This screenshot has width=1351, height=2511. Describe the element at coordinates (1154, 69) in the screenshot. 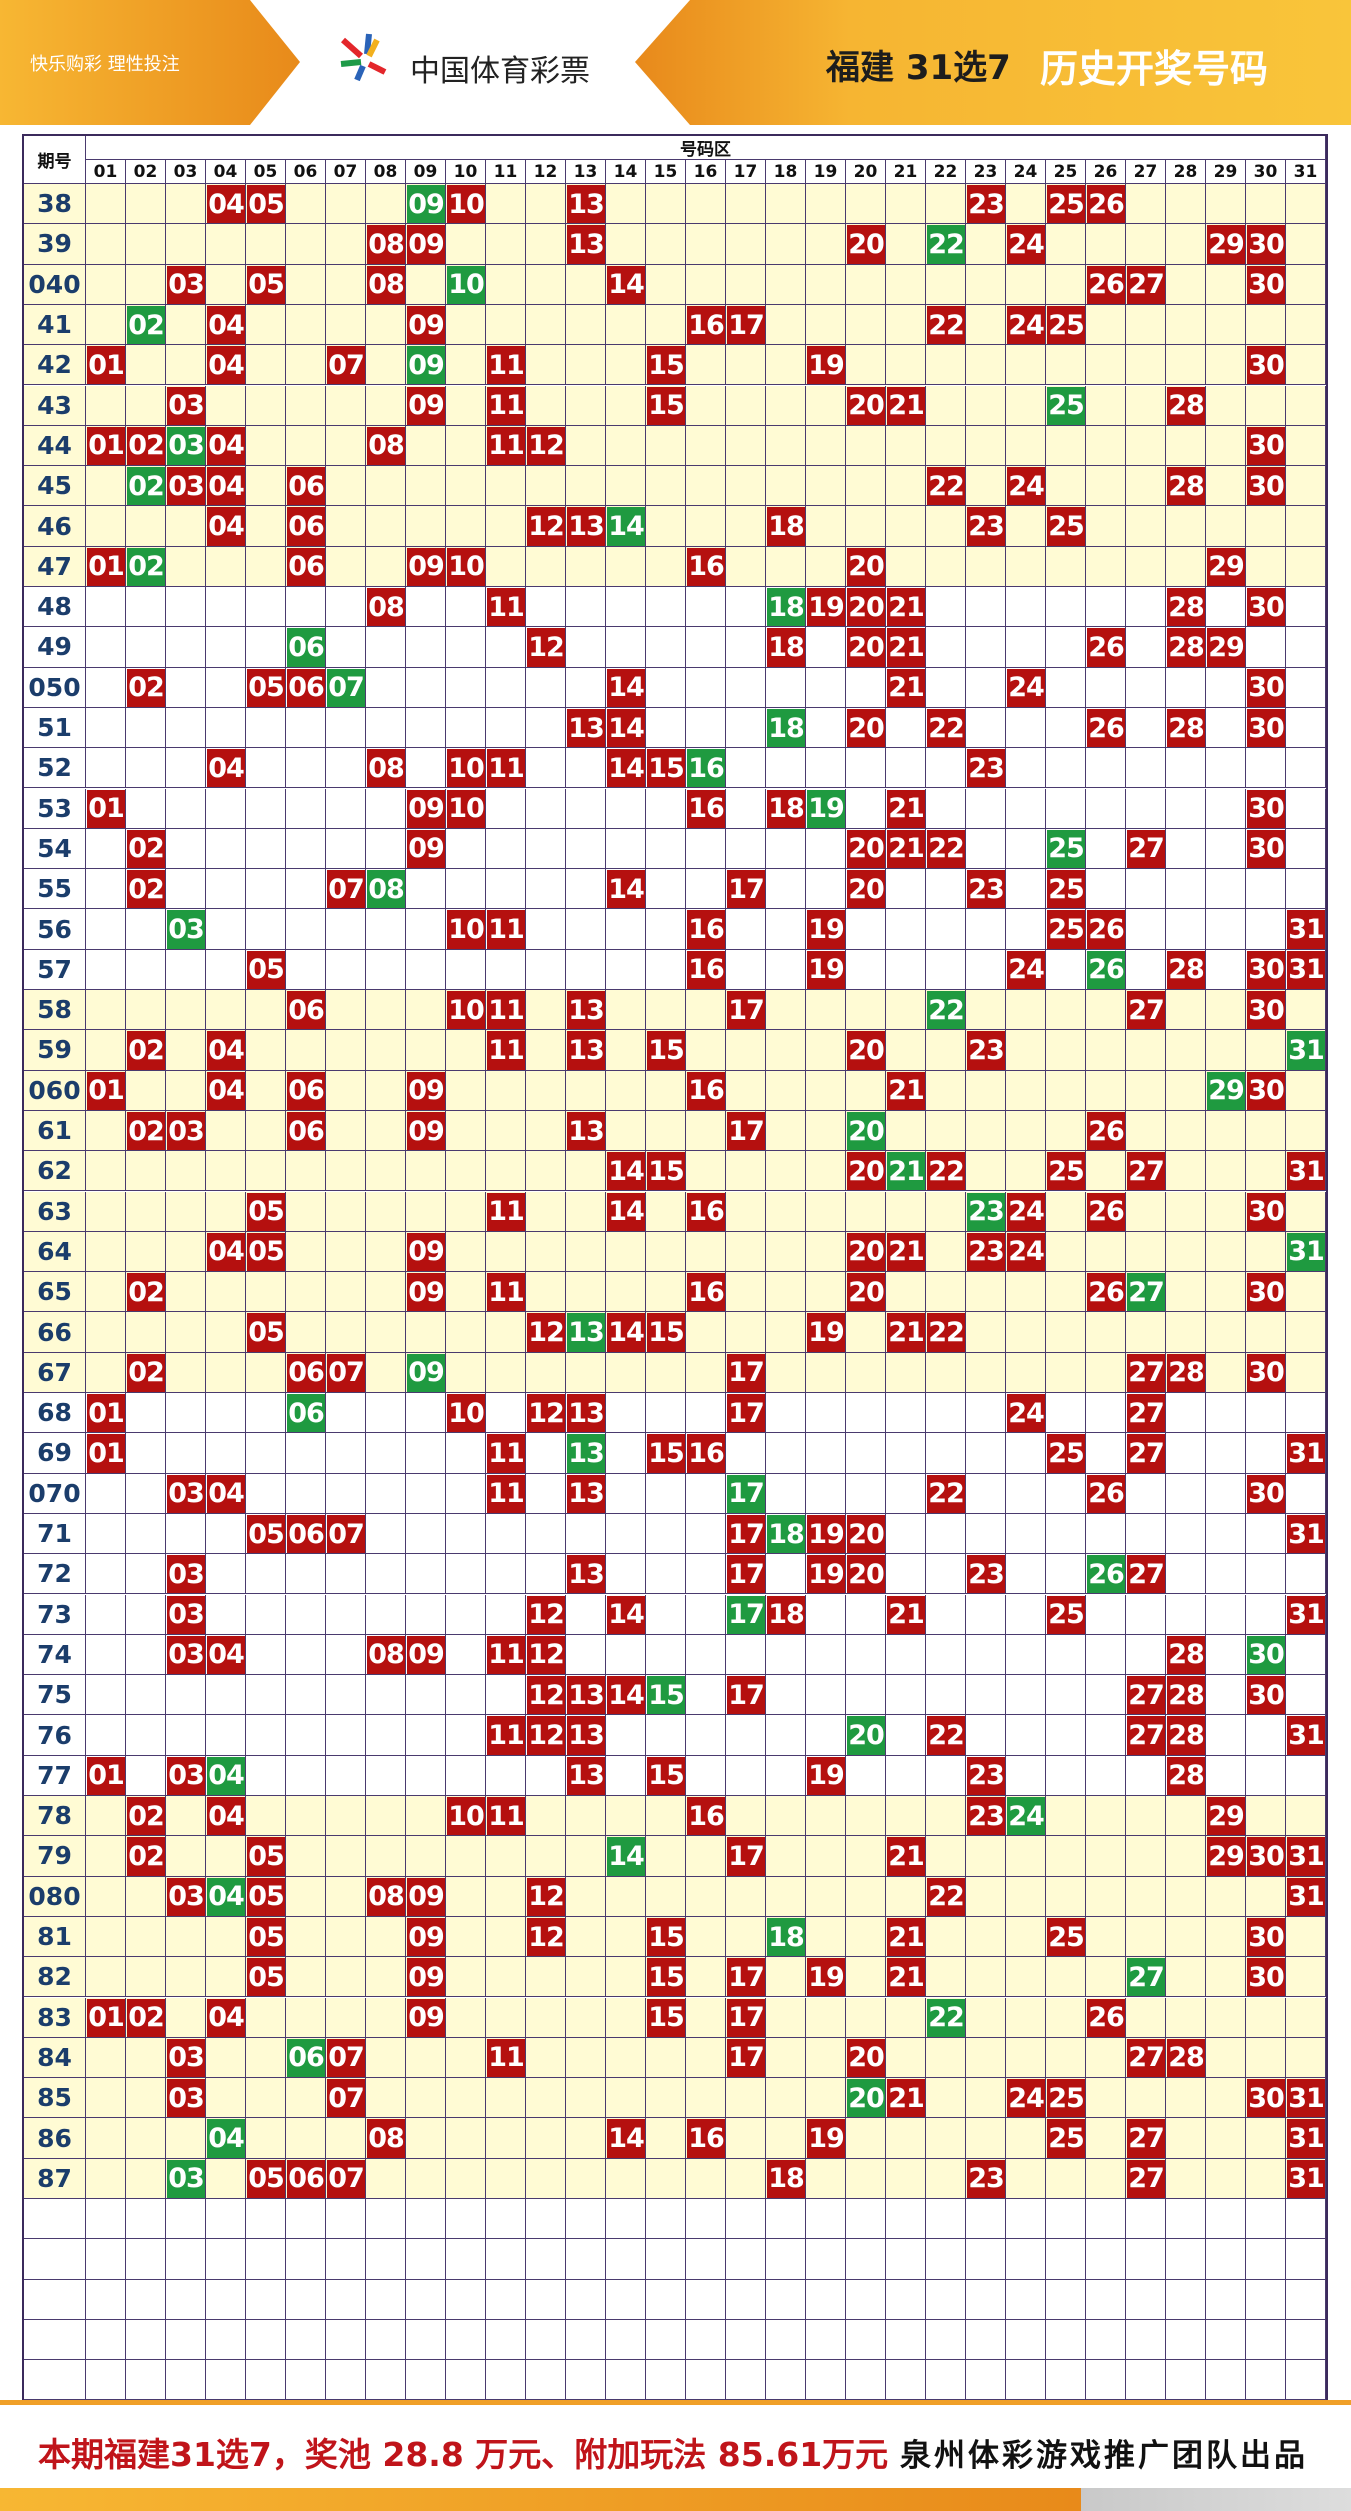

I see `page-title: 历史开奖号码` at that location.